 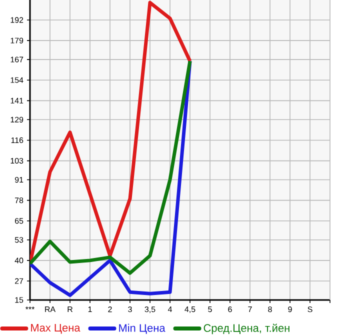 I want to click on legend-label: Сред.Цена, т.йен, so click(x=247, y=329).